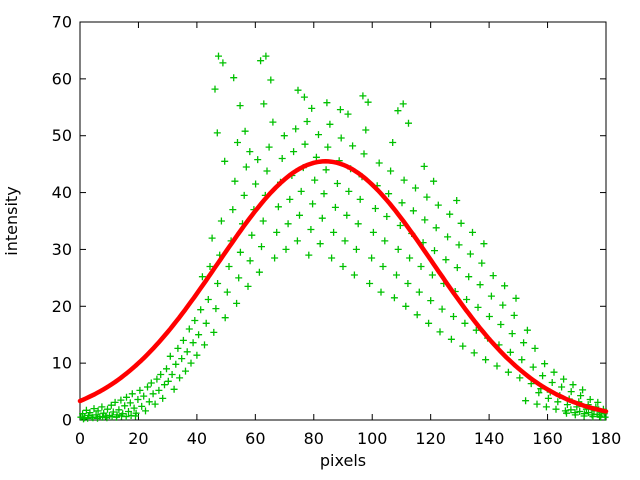 This screenshot has width=640, height=480. Describe the element at coordinates (372, 438) in the screenshot. I see `x-tick-label: 100` at that location.